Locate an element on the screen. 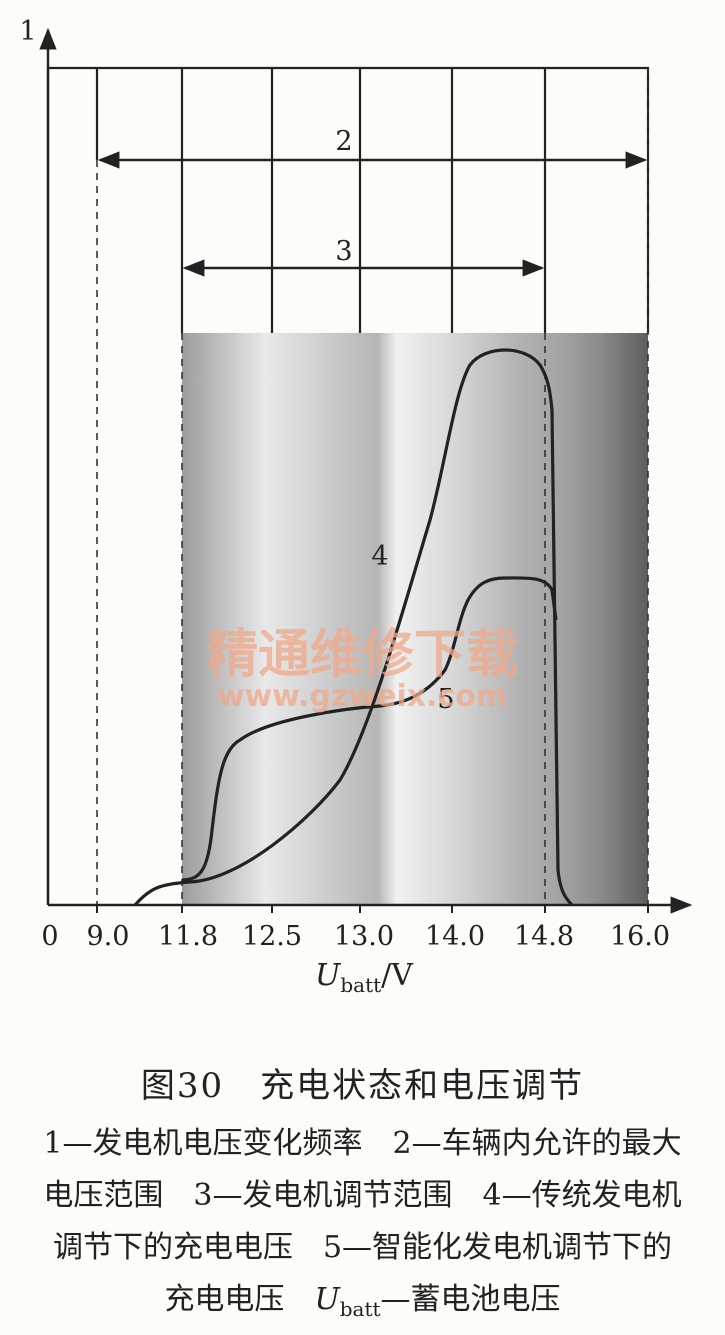 Image resolution: width=725 pixels, height=1335 pixels. figure-title: 图30 充电状态和电压调节 is located at coordinates (362, 1086).